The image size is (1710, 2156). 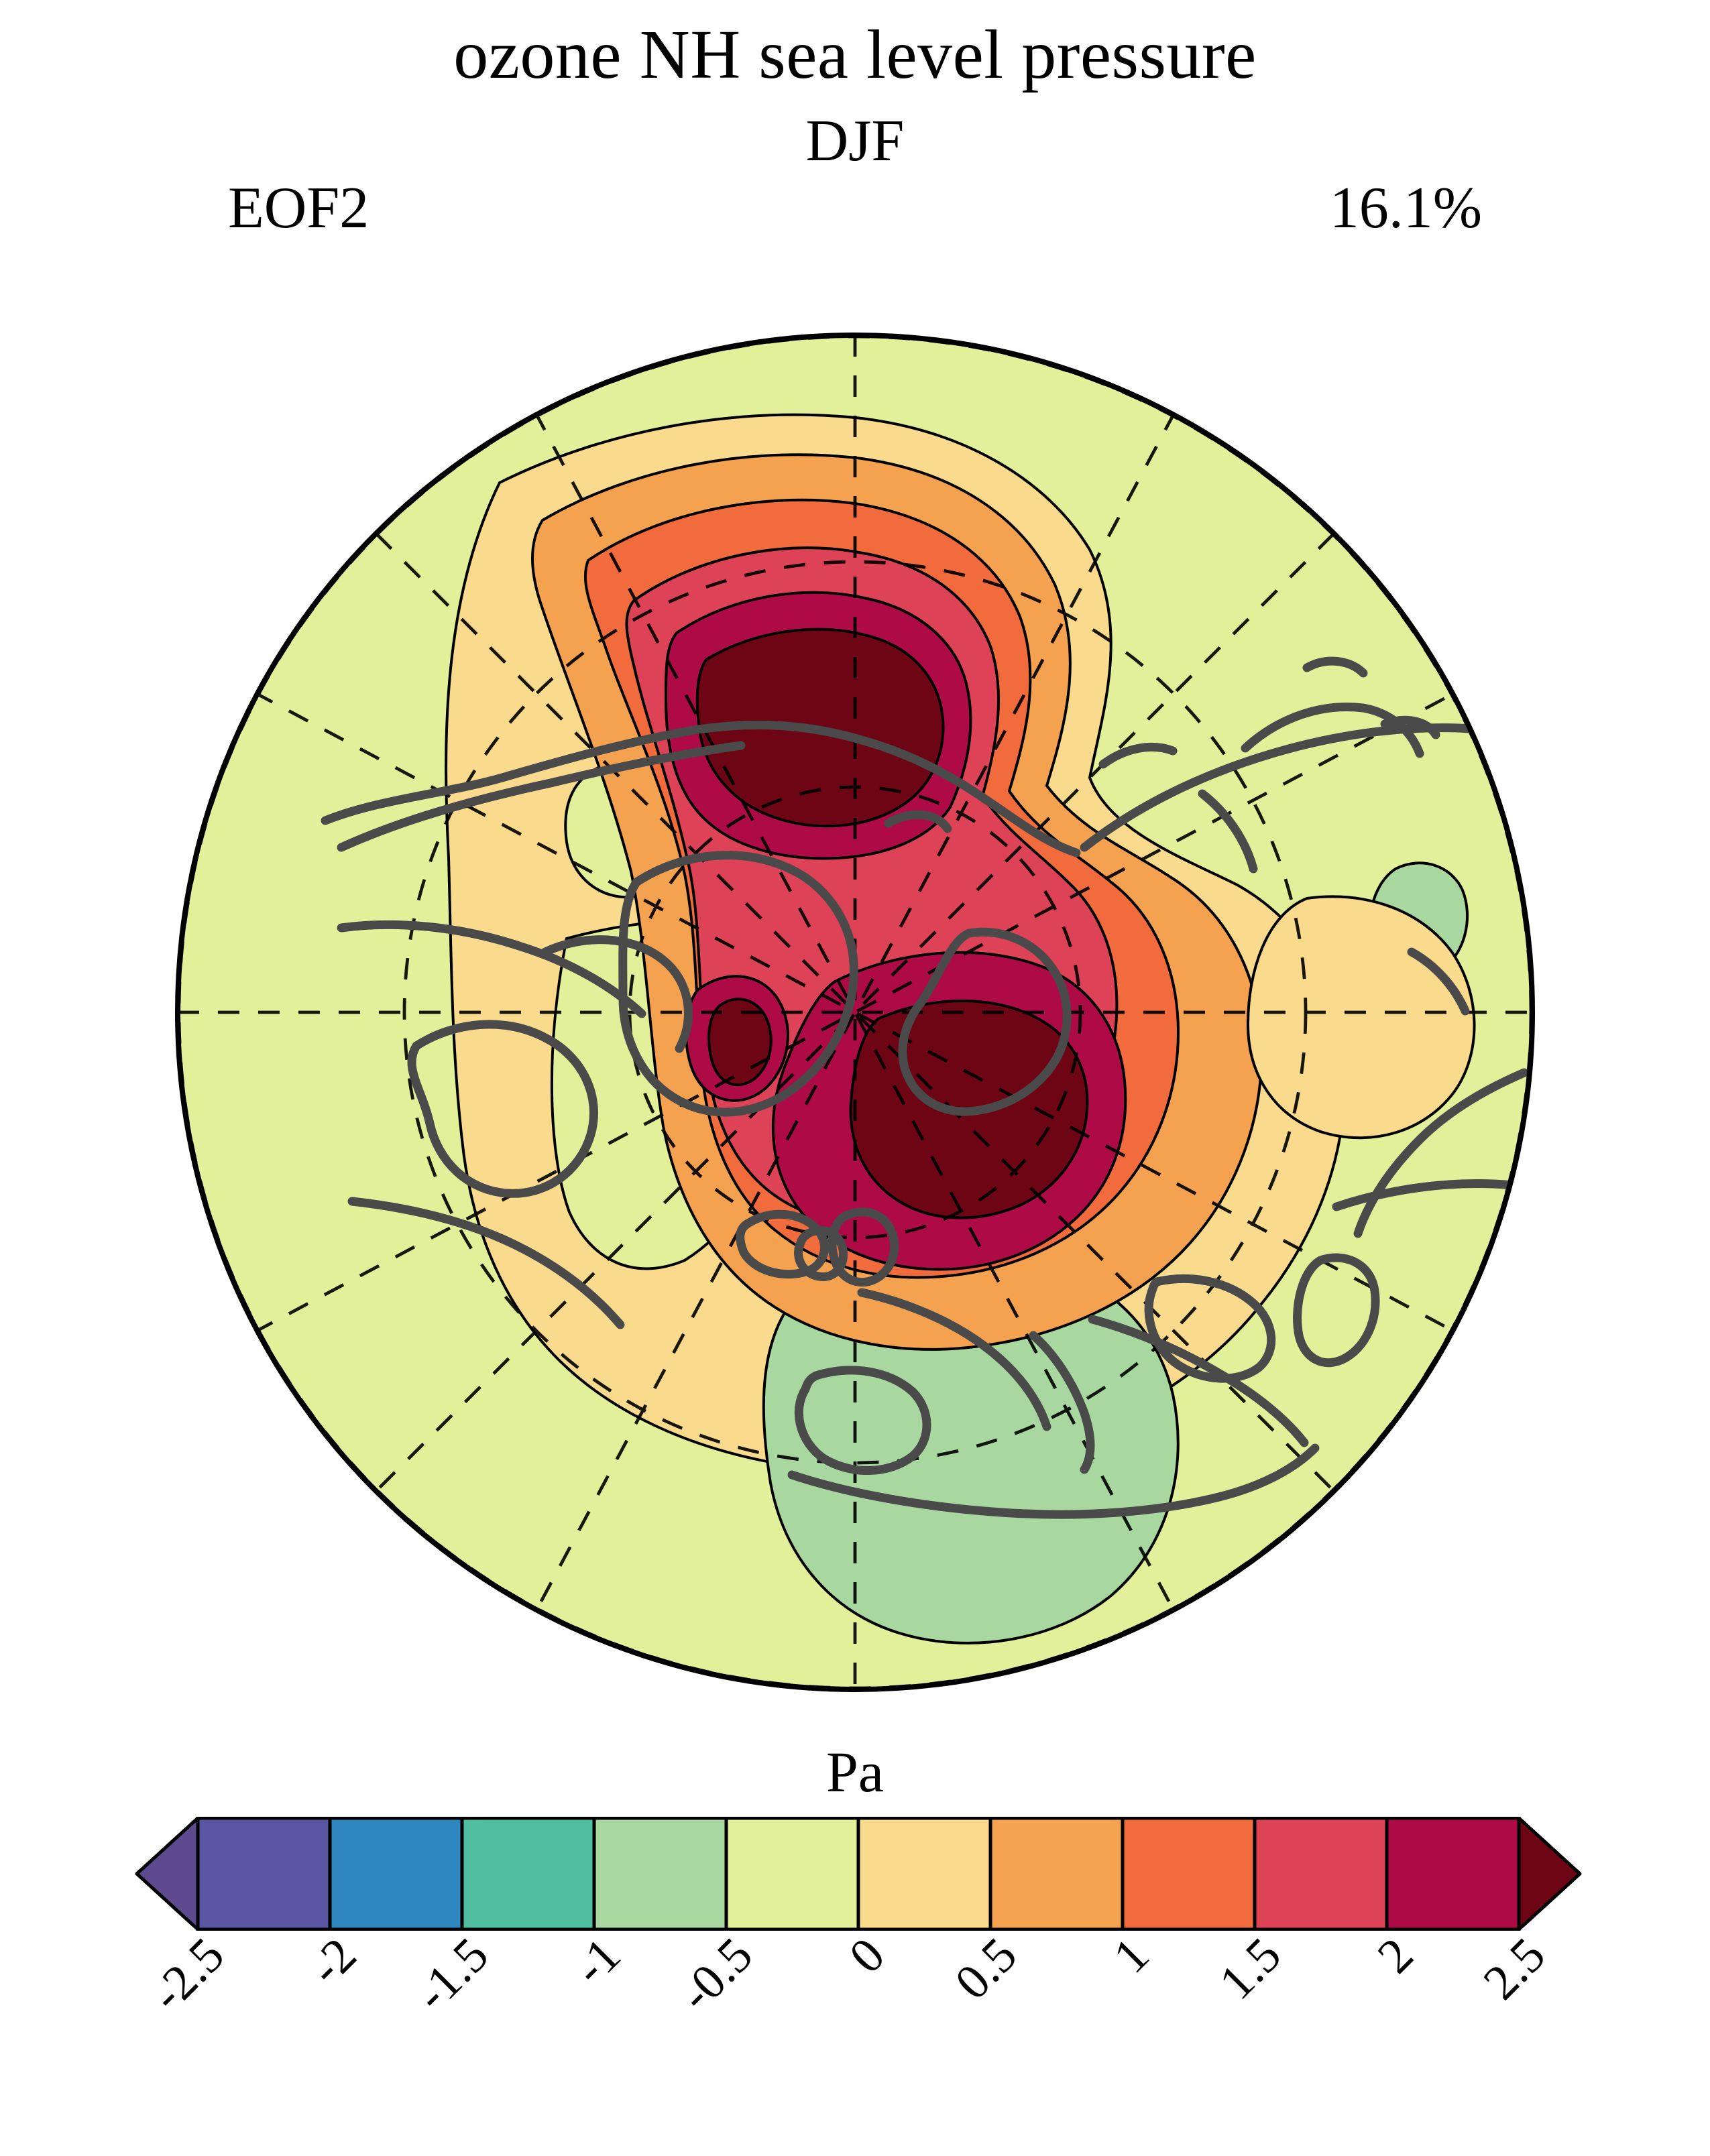 I want to click on coastline-central-asia, so click(x=1425, y=1195).